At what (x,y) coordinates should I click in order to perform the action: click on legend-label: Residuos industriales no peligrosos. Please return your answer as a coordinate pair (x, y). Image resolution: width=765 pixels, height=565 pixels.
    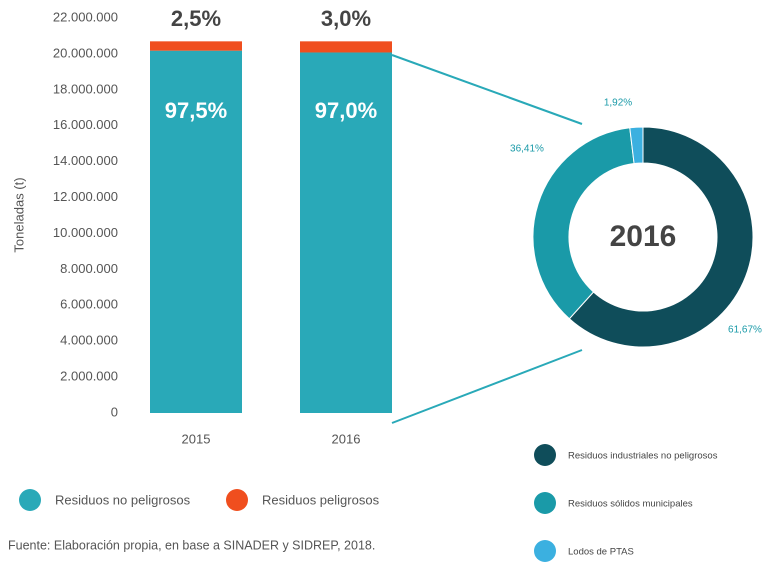
    Looking at the image, I should click on (643, 456).